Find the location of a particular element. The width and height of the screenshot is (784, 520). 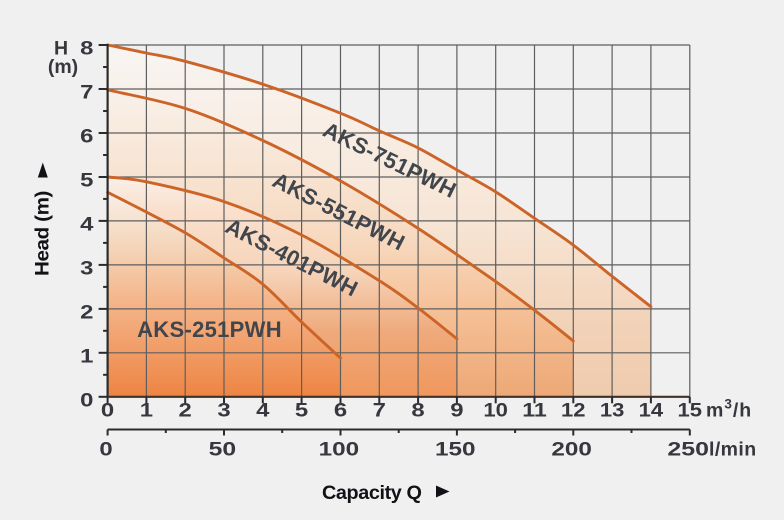

svg-text: H is located at coordinates (61, 49).